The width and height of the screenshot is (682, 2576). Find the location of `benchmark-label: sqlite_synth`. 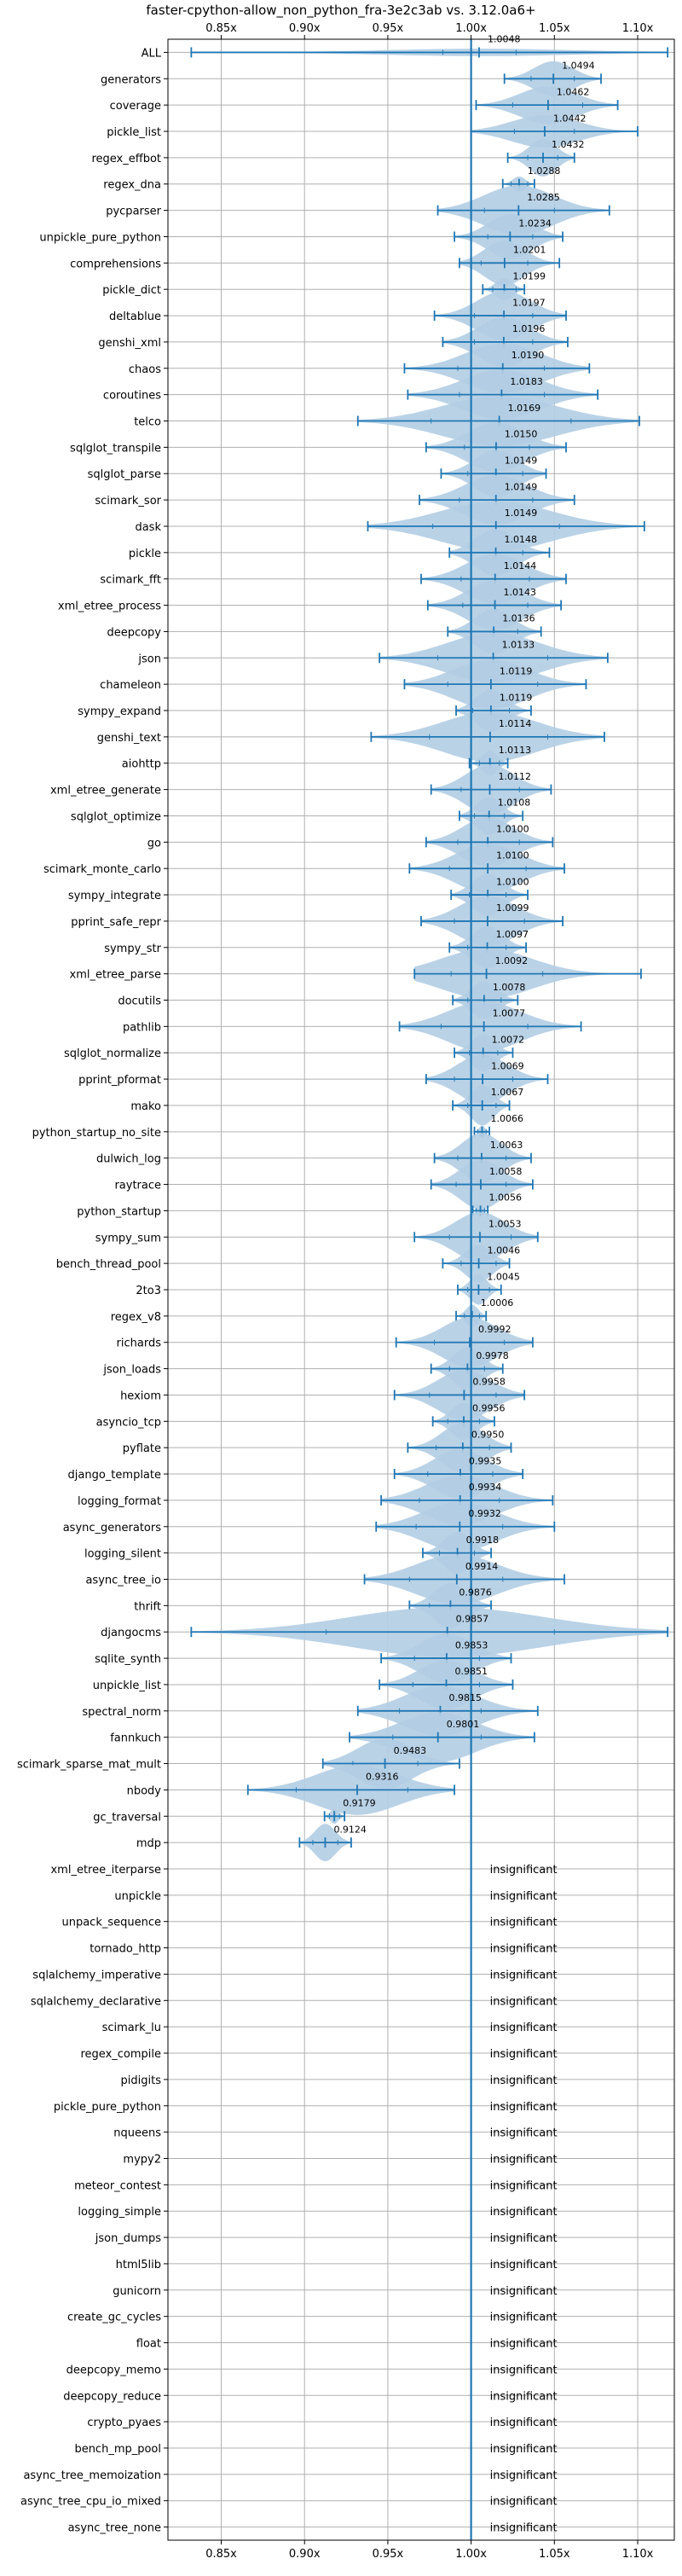

benchmark-label: sqlite_synth is located at coordinates (128, 1659).